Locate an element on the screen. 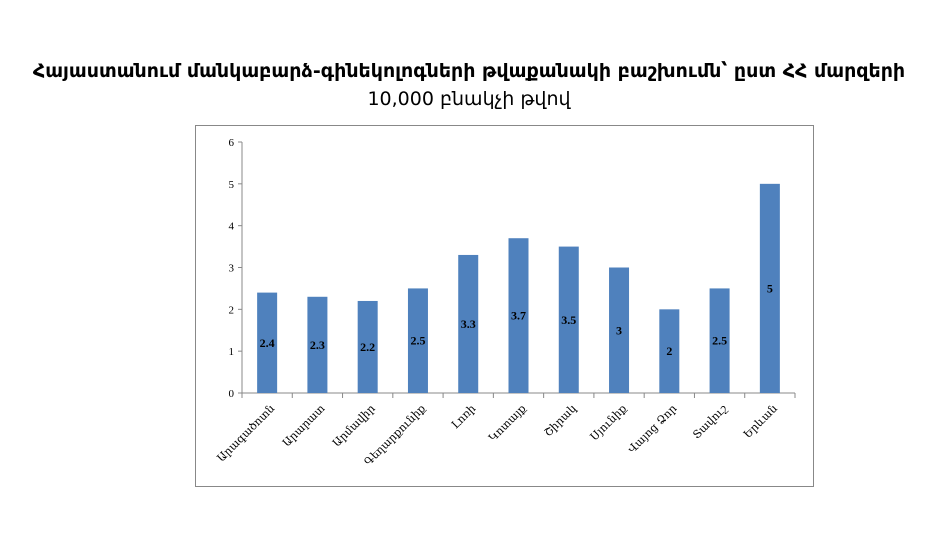  y-tick-label: 0 is located at coordinates (232, 394).